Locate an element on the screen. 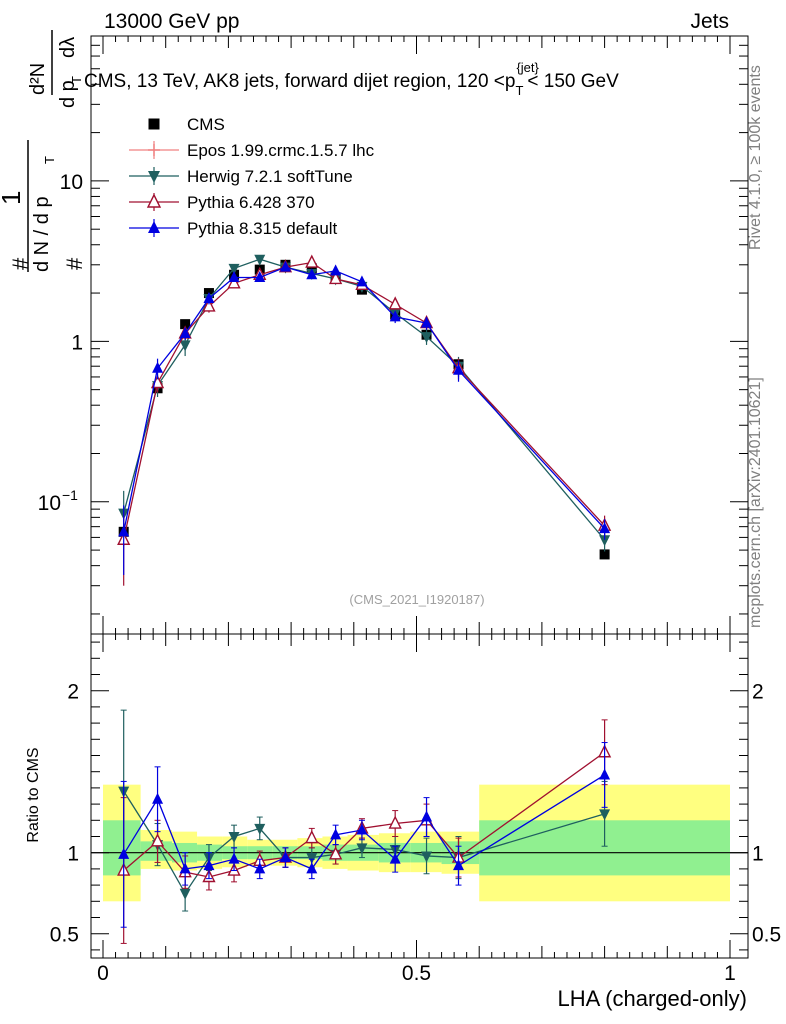  legend-entry-1: Epos 1.99.crmc.1.5.7 lhc is located at coordinates (252, 150).